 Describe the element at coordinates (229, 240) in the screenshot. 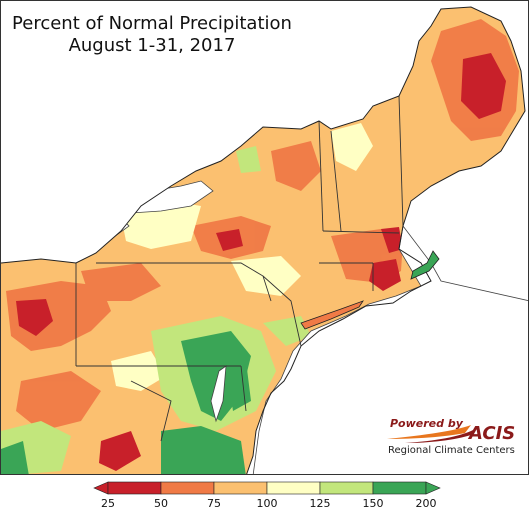

I see `very-dry-ny` at that location.